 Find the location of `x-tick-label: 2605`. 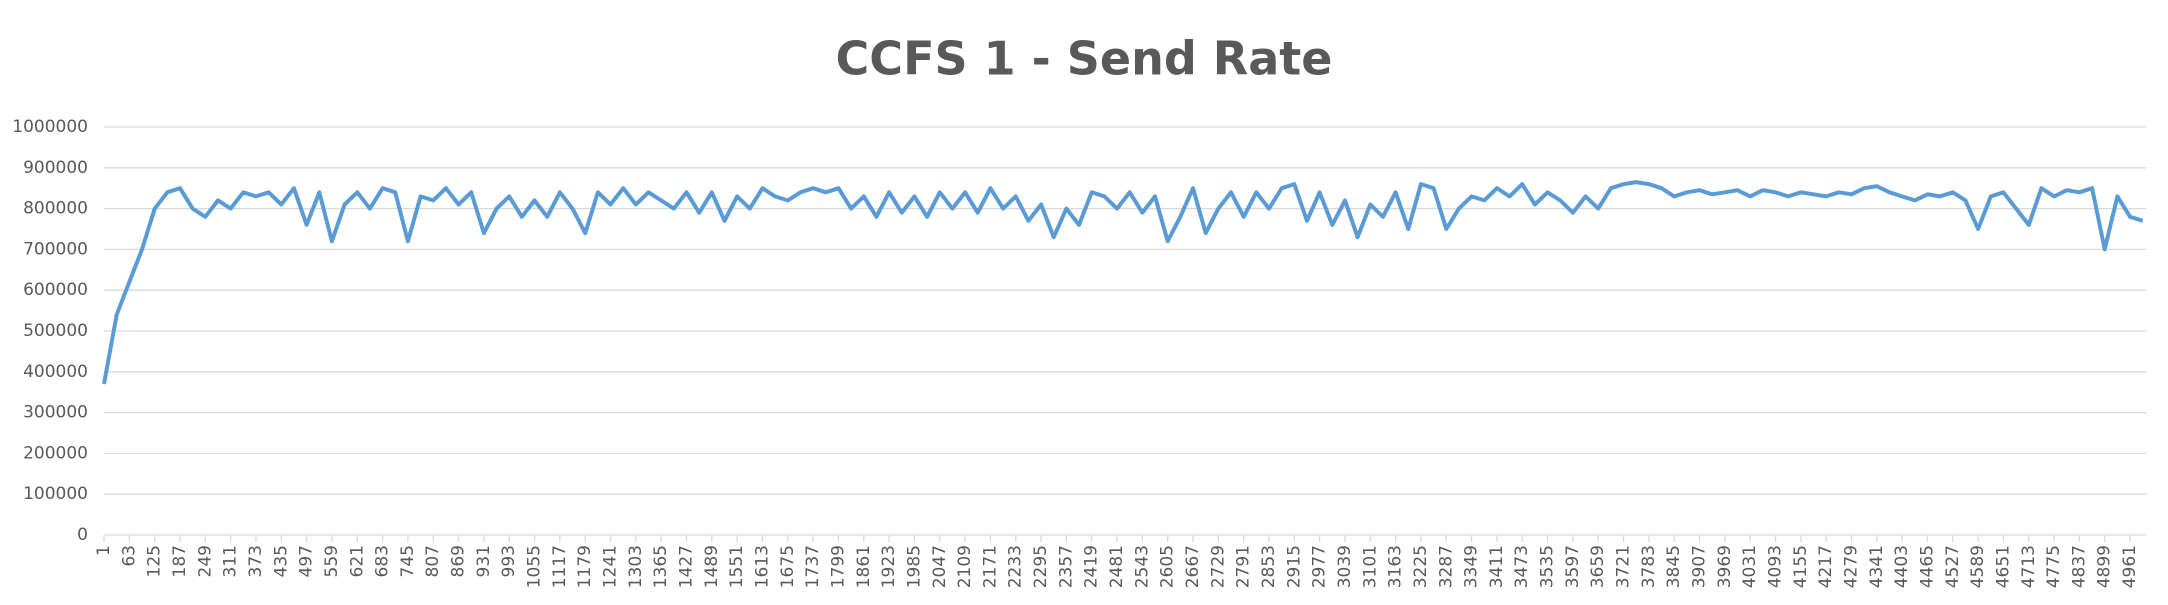

x-tick-label: 2605 is located at coordinates (1168, 566).